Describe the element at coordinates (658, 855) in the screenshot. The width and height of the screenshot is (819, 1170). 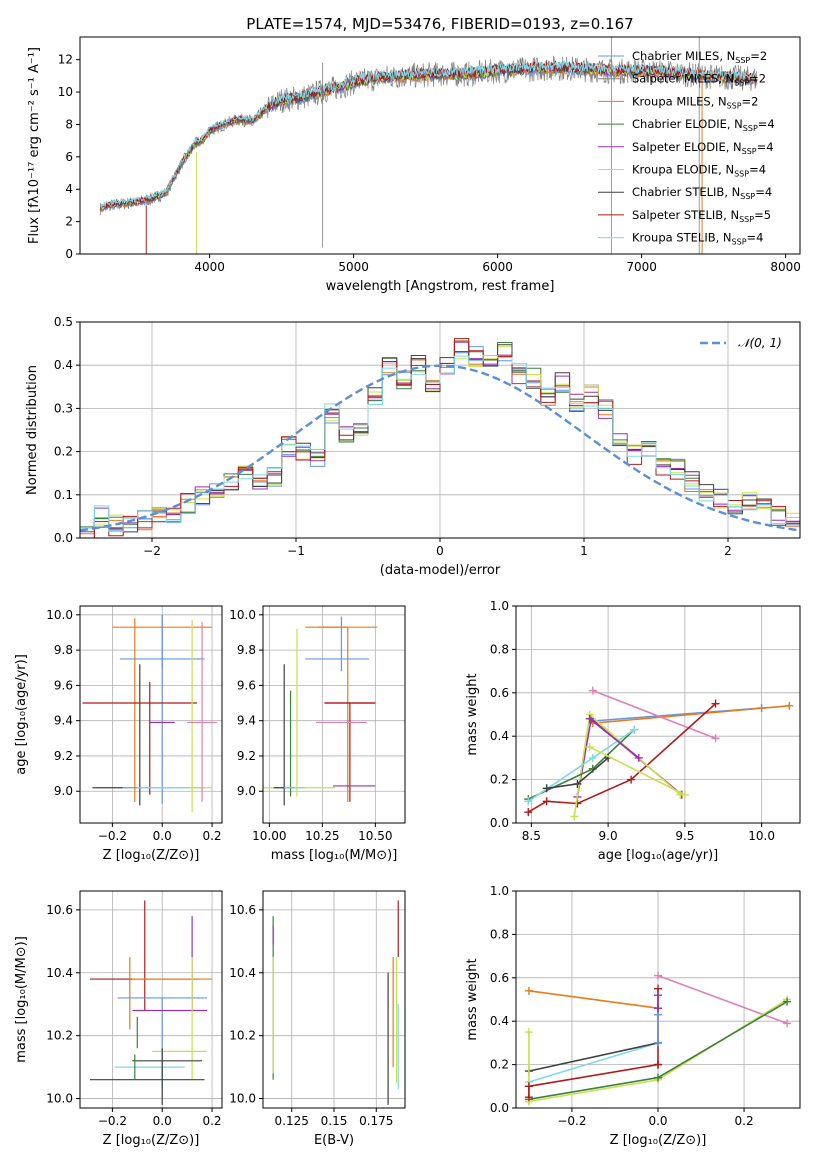
I see `x-axis-label: age [log₁₀(age/yr)]` at that location.